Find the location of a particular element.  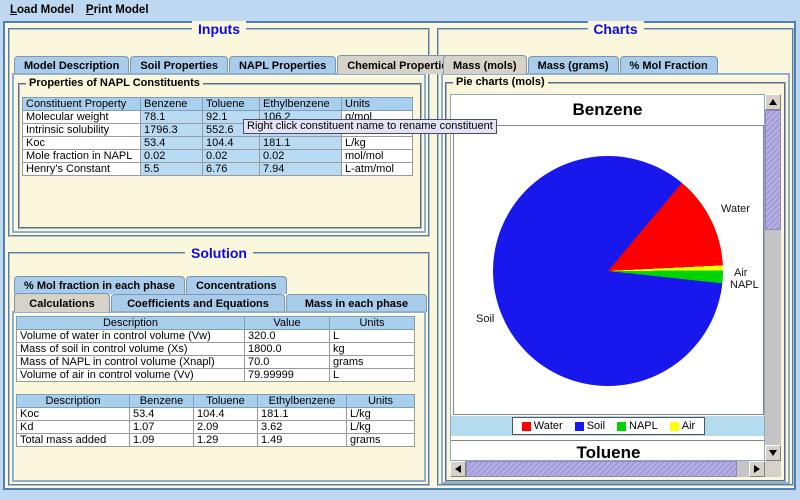

menu-print-model: Print Model is located at coordinates (117, 9).